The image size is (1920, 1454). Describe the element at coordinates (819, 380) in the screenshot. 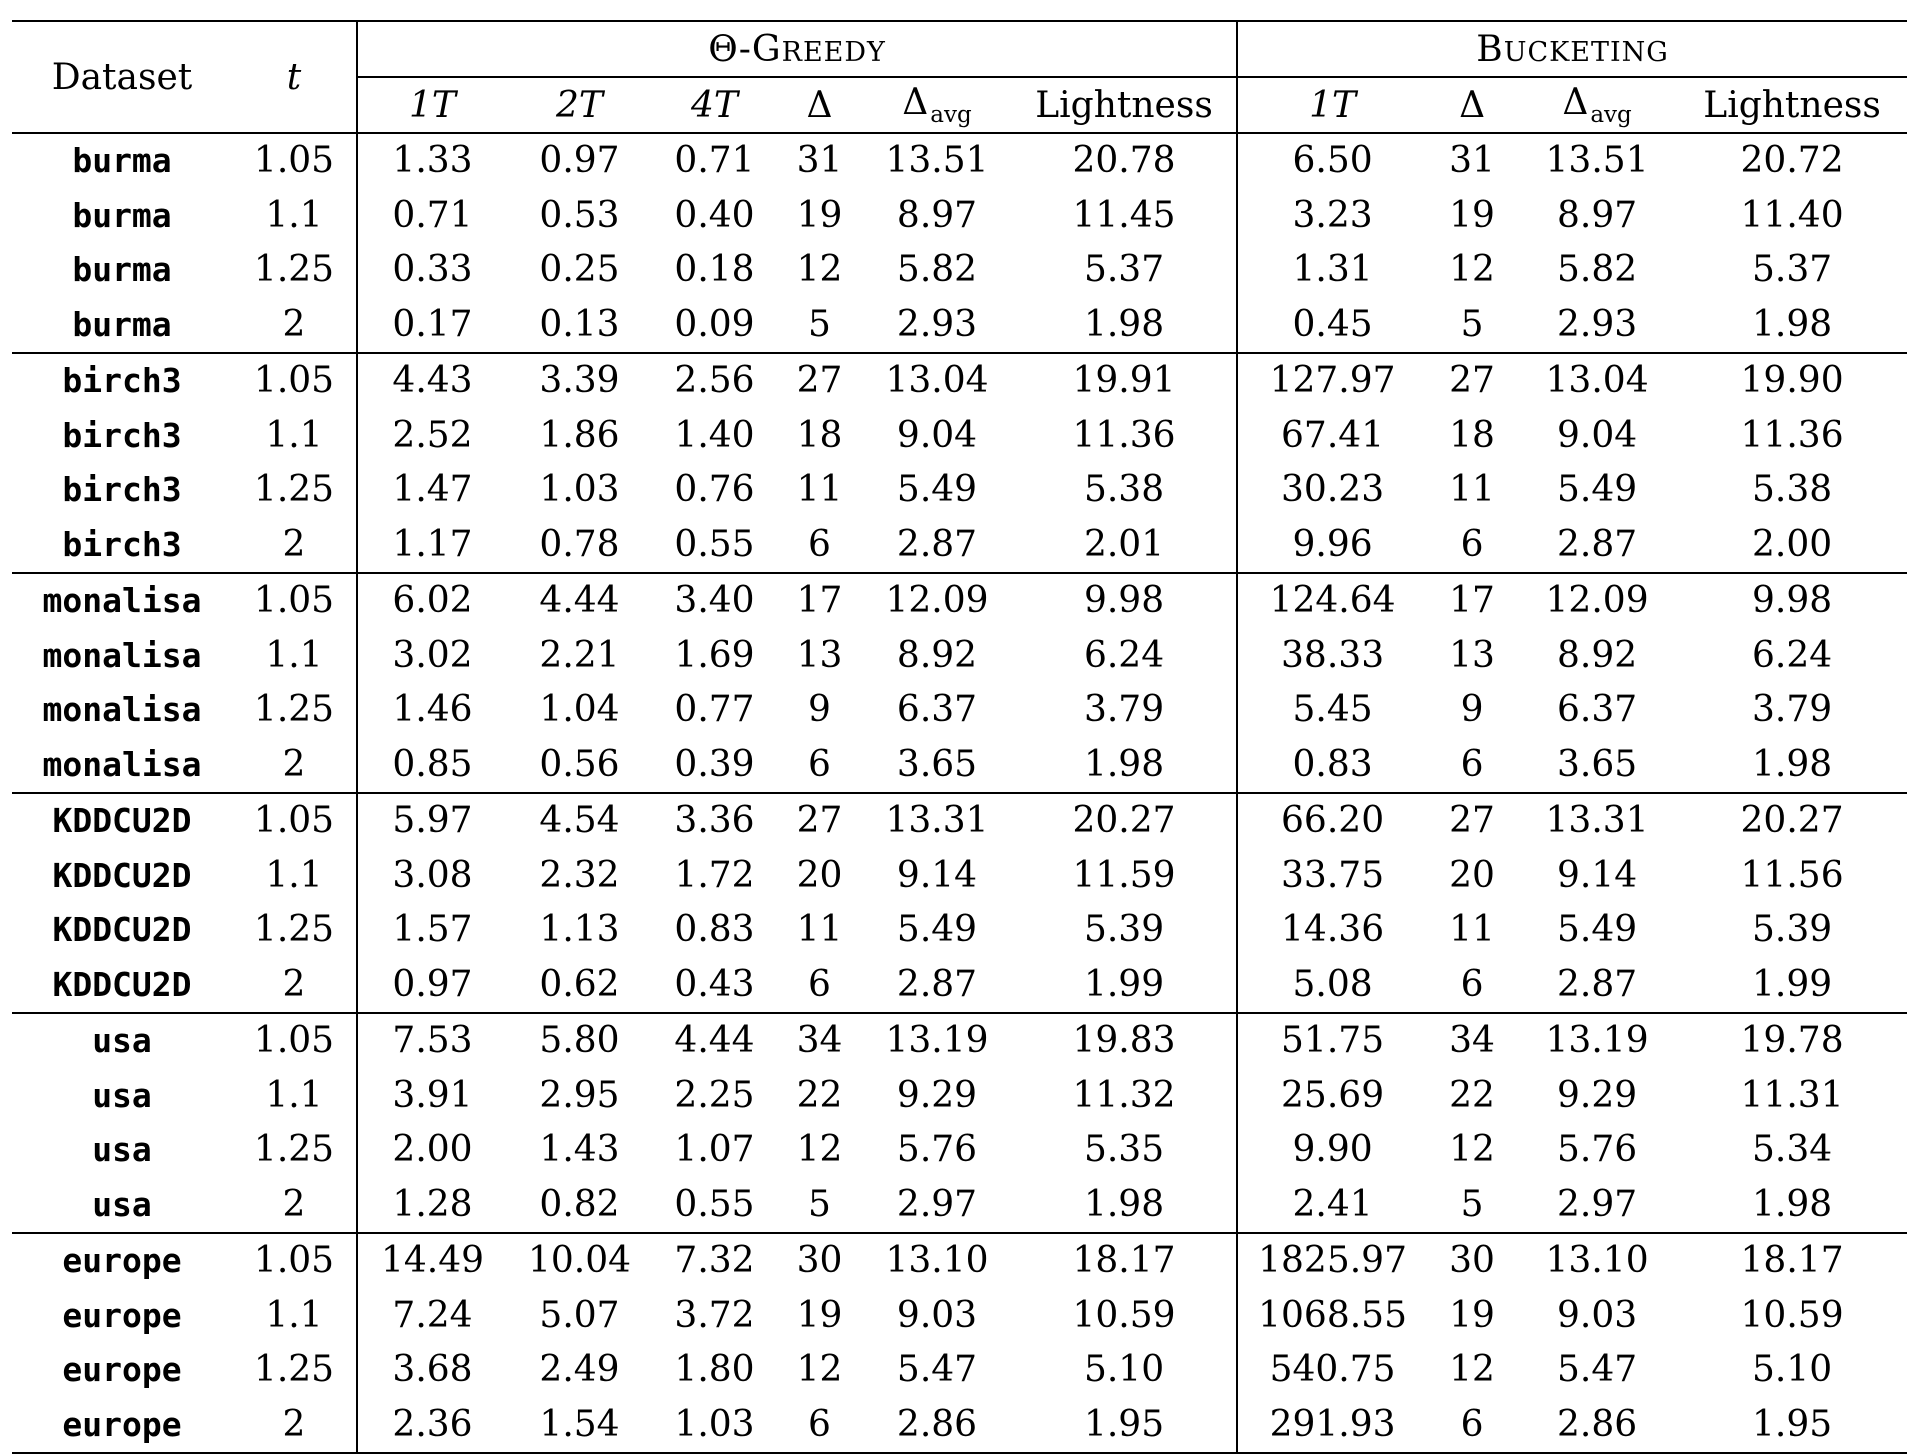

I see `value-cell: 27` at that location.